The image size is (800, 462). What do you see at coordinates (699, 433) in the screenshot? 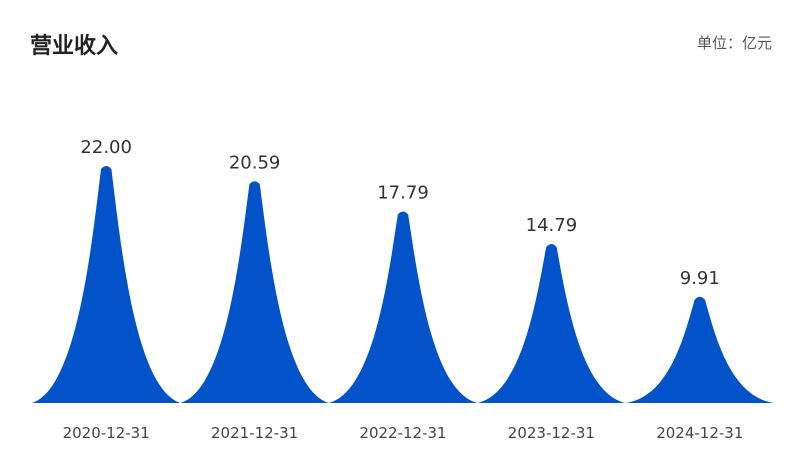
I see `x-tick-label: 2024-12-31` at bounding box center [699, 433].